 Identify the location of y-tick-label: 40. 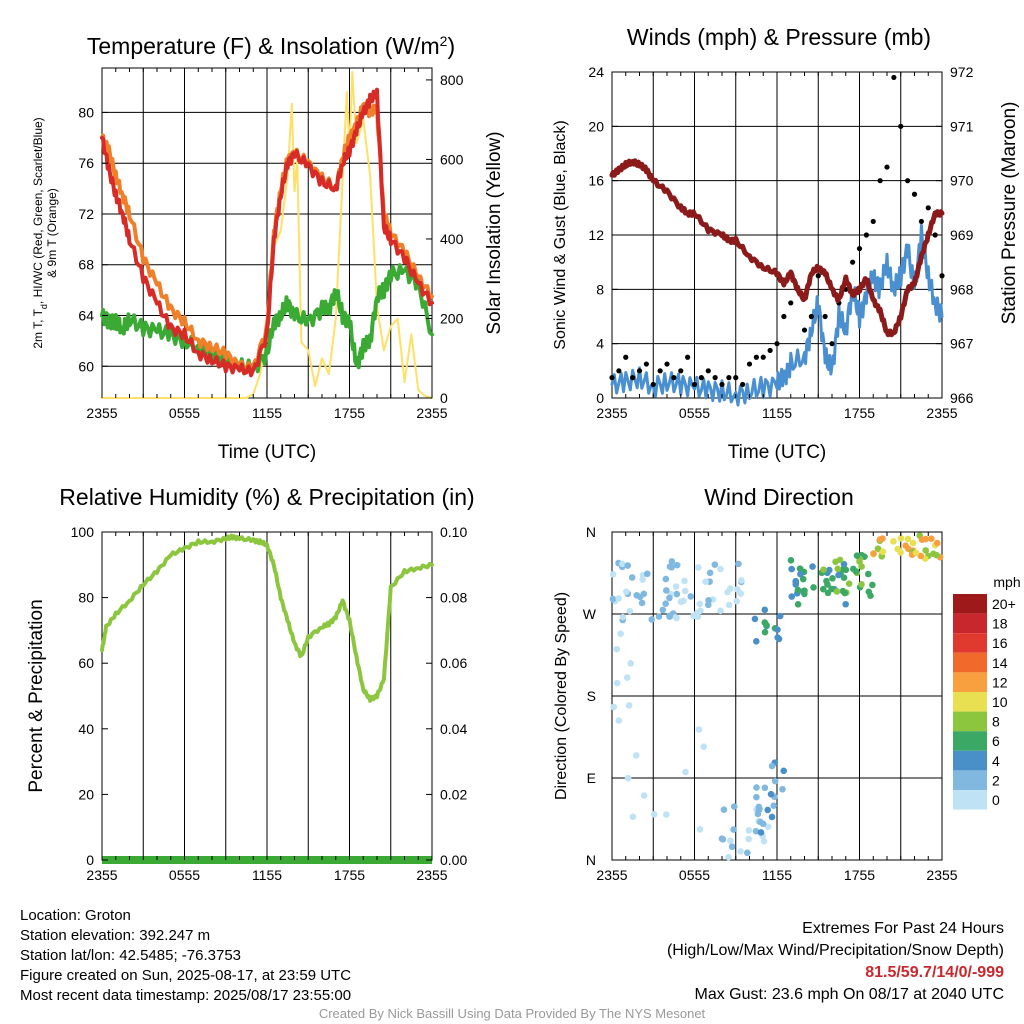
(86, 729).